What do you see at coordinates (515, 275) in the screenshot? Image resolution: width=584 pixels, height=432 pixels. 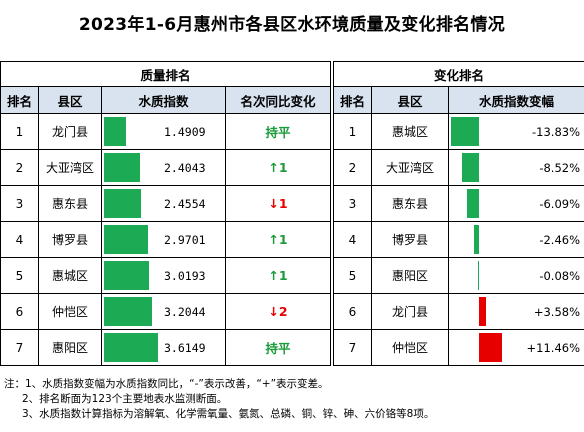 I see `index-change-cell: -0.08%` at bounding box center [515, 275].